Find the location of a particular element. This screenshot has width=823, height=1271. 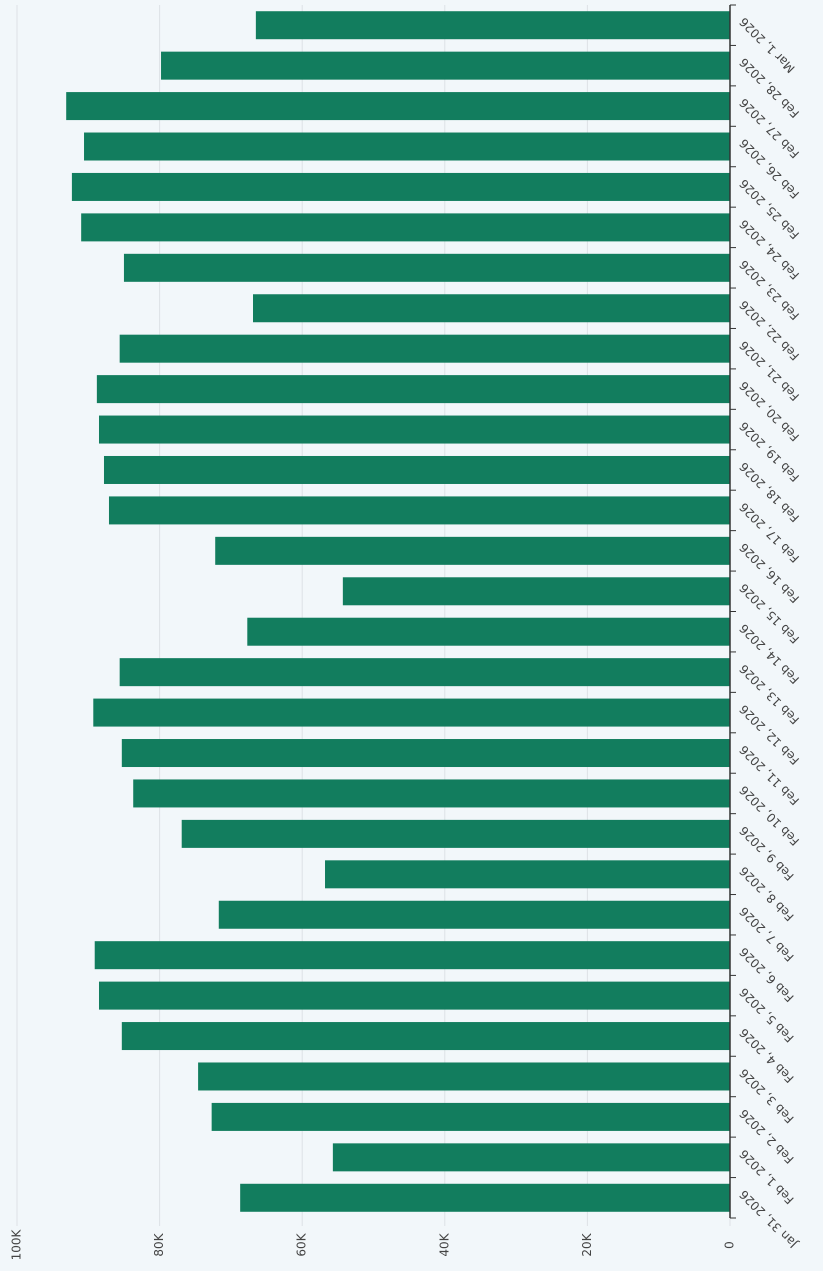

y-tick-label: 20K is located at coordinates (587, 1244).